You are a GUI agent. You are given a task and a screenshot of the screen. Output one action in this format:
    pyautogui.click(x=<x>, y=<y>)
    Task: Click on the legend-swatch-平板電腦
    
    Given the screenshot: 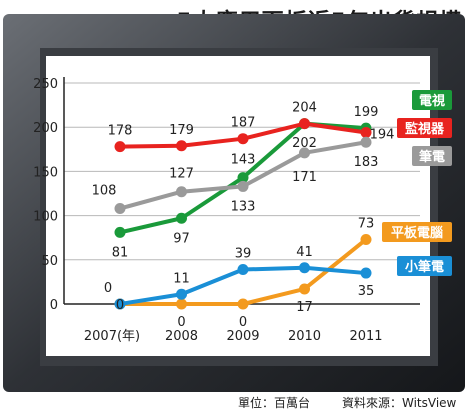 What is the action you would take?
    pyautogui.click(x=417, y=232)
    